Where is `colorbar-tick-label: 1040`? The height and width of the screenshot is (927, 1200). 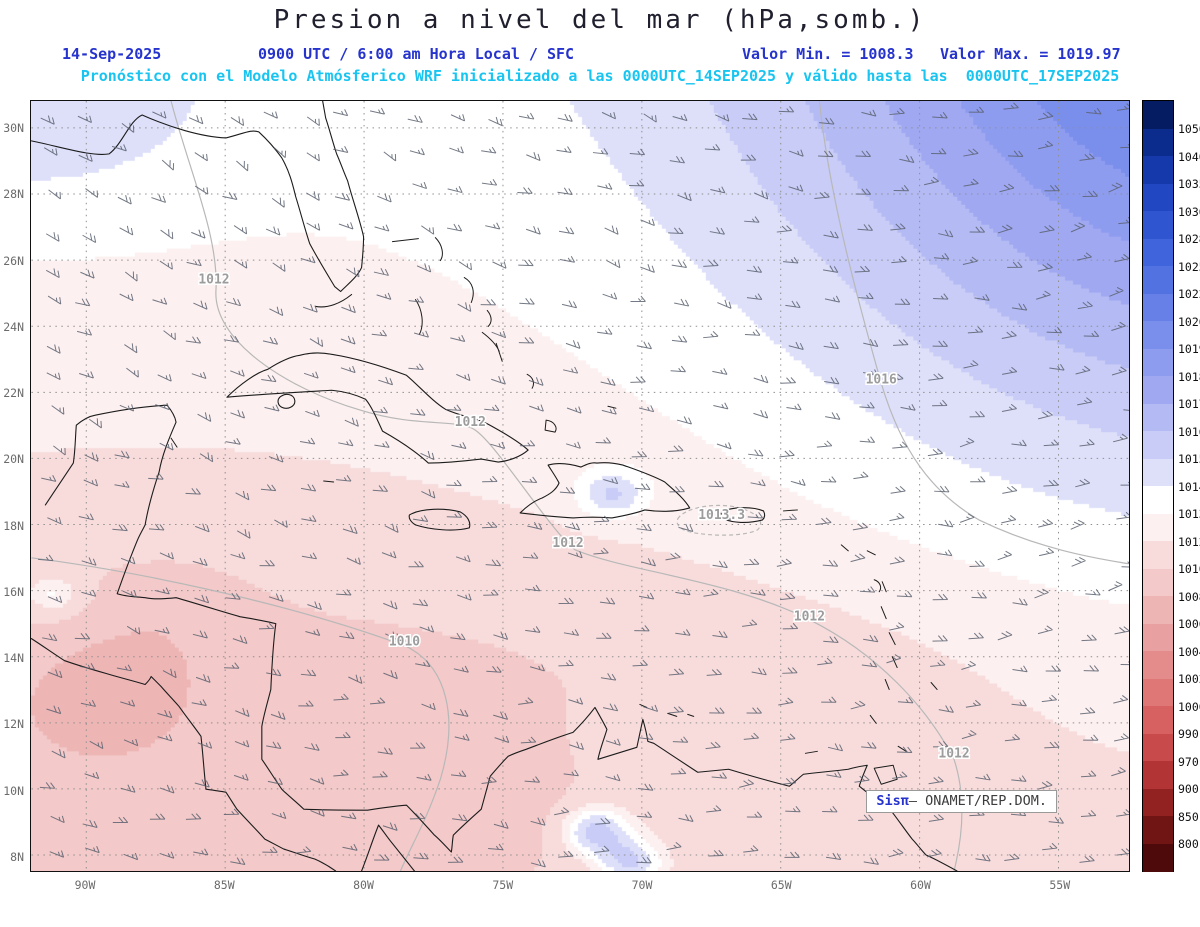
colorbar-tick-label: 1040 is located at coordinates (1189, 156).